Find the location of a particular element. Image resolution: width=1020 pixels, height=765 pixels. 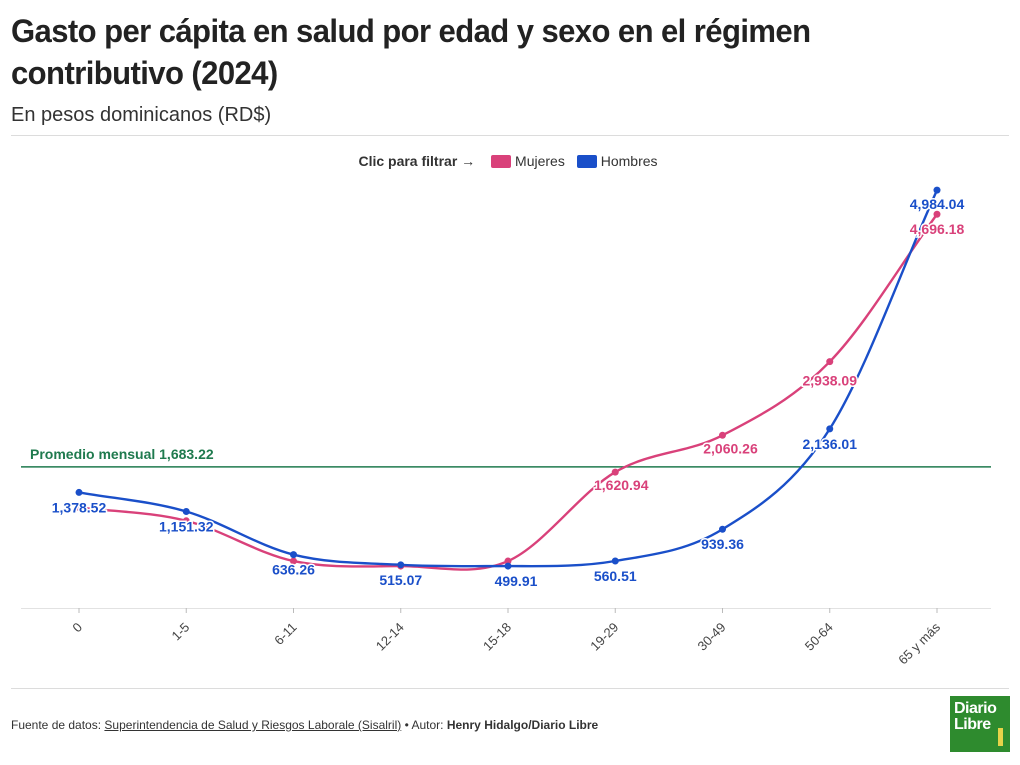

data-label-mujeres: 2,938.09 is located at coordinates (830, 381).